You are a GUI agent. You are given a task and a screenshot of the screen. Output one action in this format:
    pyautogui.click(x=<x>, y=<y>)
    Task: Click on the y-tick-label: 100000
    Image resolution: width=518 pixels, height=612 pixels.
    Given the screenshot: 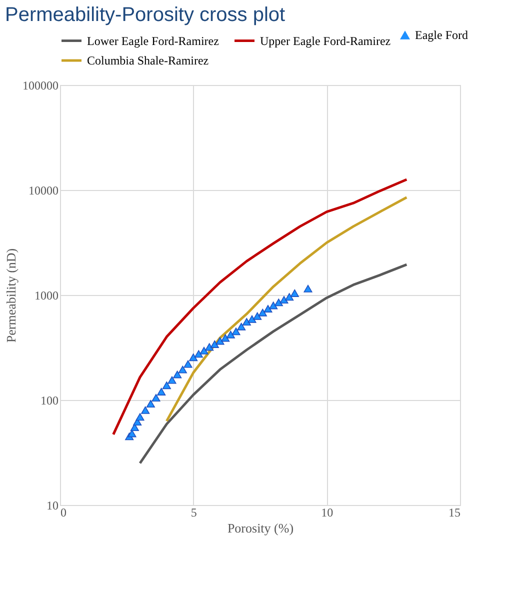 What is the action you would take?
    pyautogui.click(x=40, y=85)
    